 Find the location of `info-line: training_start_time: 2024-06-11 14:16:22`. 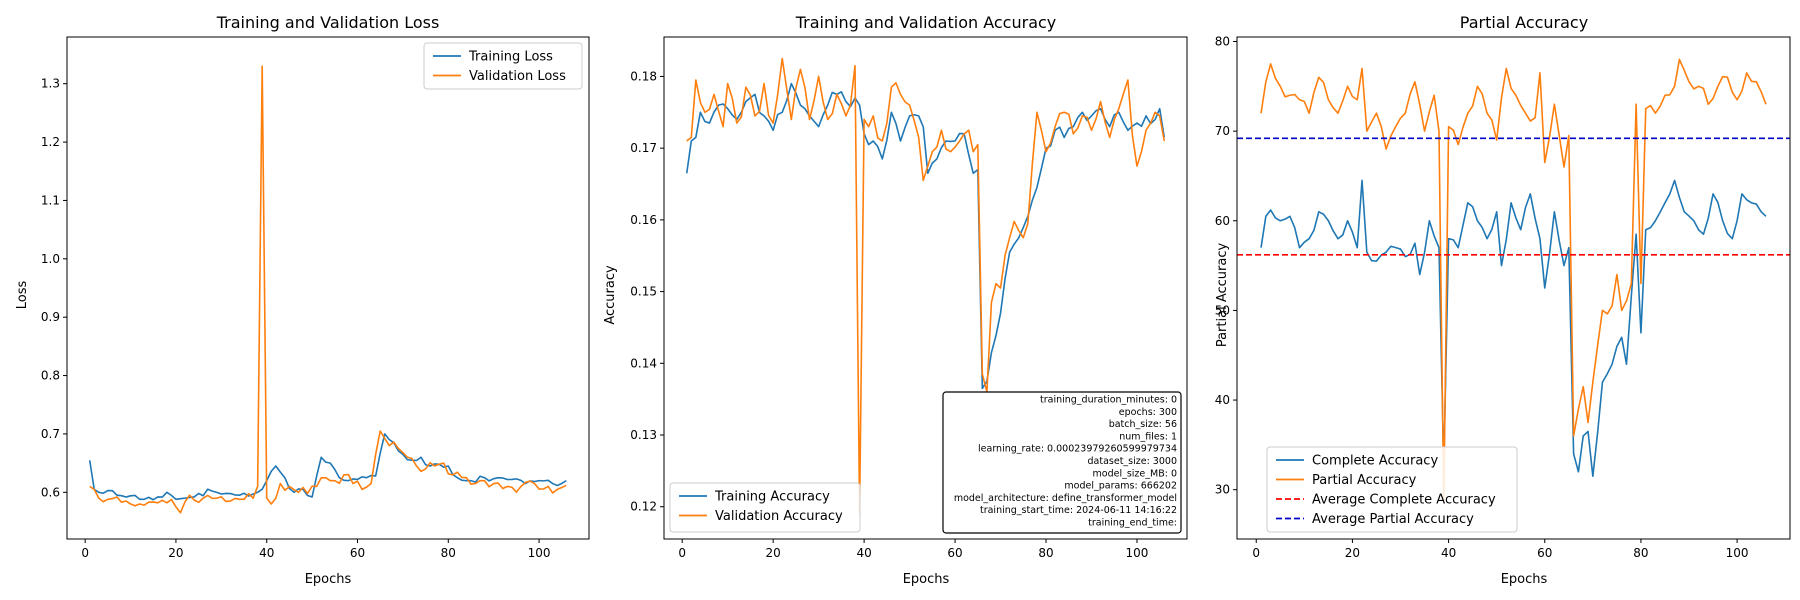

info-line: training_start_time: 2024-06-11 14:16:22 is located at coordinates (1078, 510).